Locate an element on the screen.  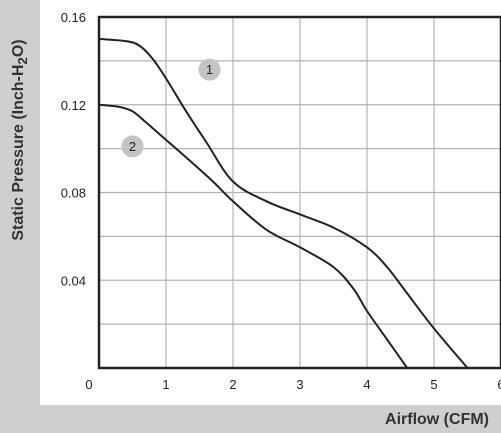
x-tick-label-4: 4 is located at coordinates (366, 384).